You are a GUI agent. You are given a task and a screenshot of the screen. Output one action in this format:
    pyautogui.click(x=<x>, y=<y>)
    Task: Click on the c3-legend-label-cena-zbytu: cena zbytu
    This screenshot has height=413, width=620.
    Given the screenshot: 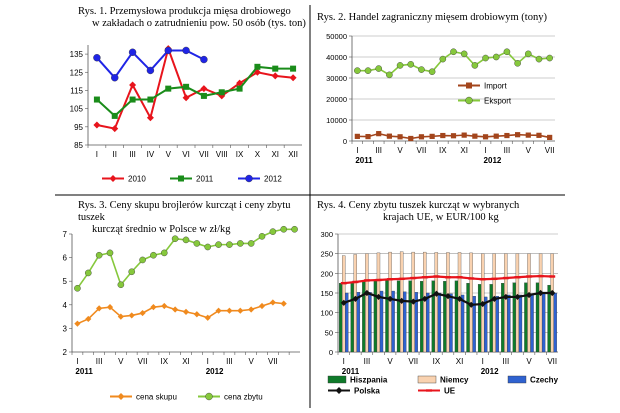 What is the action you would take?
    pyautogui.click(x=243, y=397)
    